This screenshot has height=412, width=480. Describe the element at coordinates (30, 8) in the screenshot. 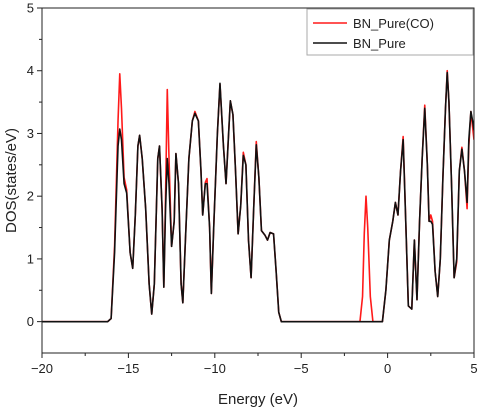

I see `y-tick-label: 5` at that location.